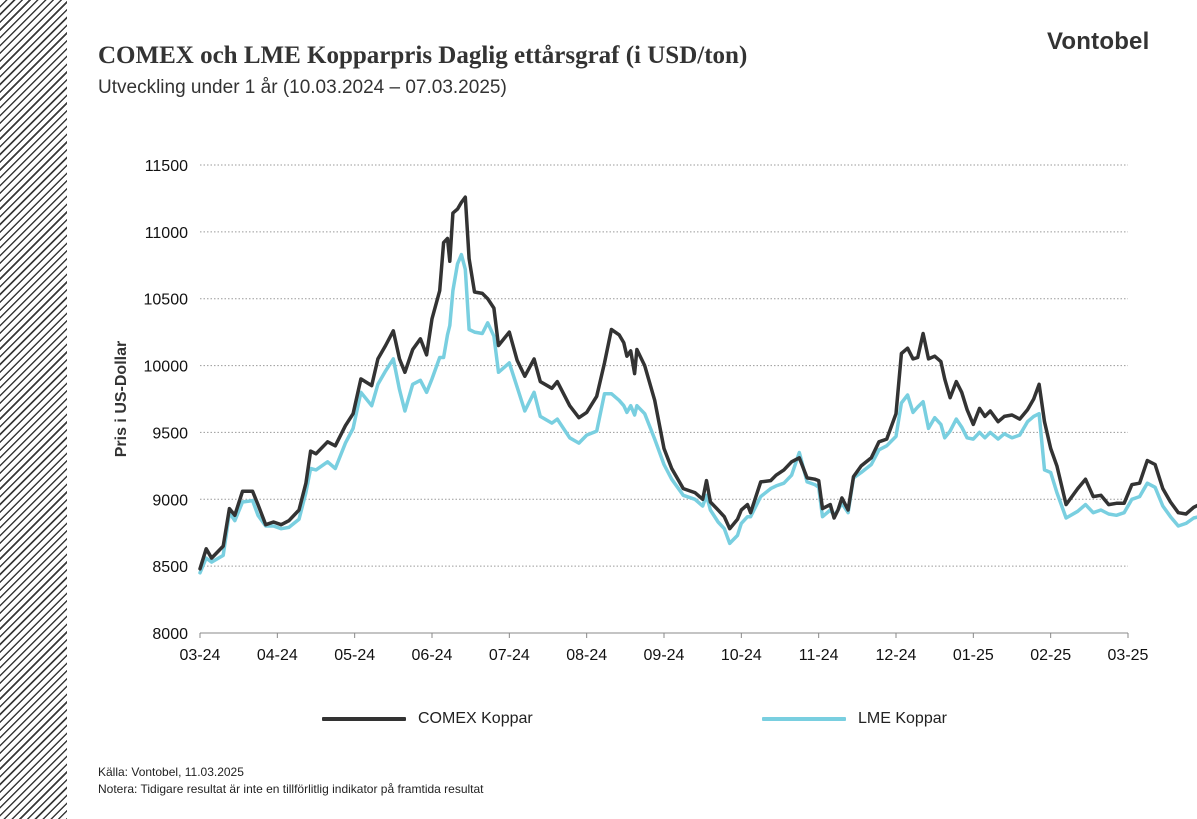 The width and height of the screenshot is (1197, 819). Describe the element at coordinates (166, 367) in the screenshot. I see `y-tick-label: 10000` at that location.